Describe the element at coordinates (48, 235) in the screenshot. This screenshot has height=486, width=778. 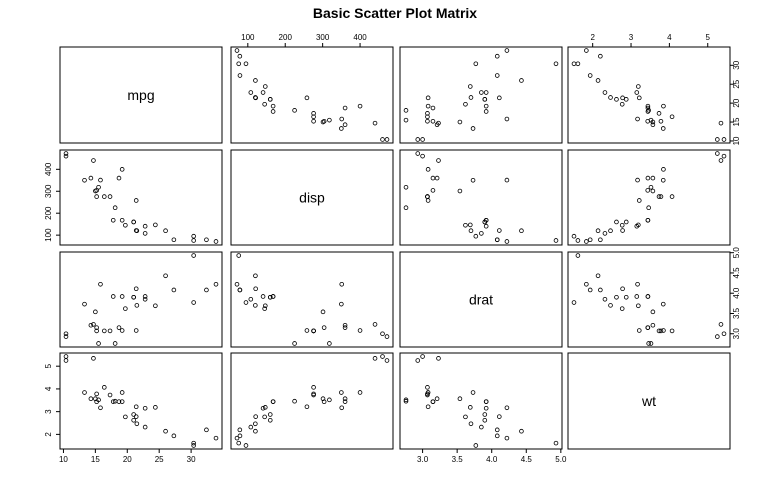
I see `tick-label-disp: 100` at that location.